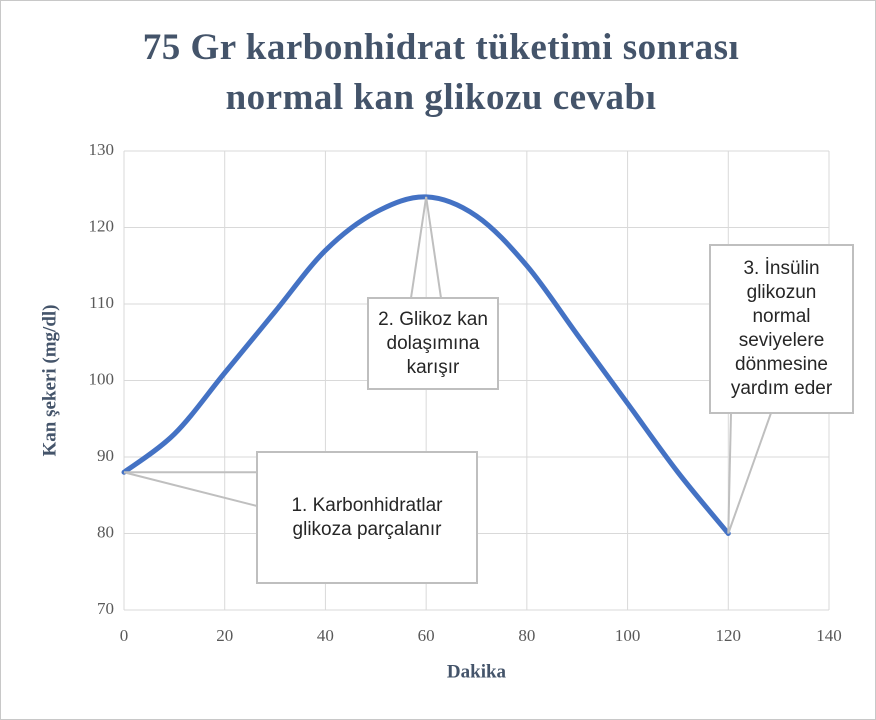  I want to click on x-tick-label: 100, so click(628, 635).